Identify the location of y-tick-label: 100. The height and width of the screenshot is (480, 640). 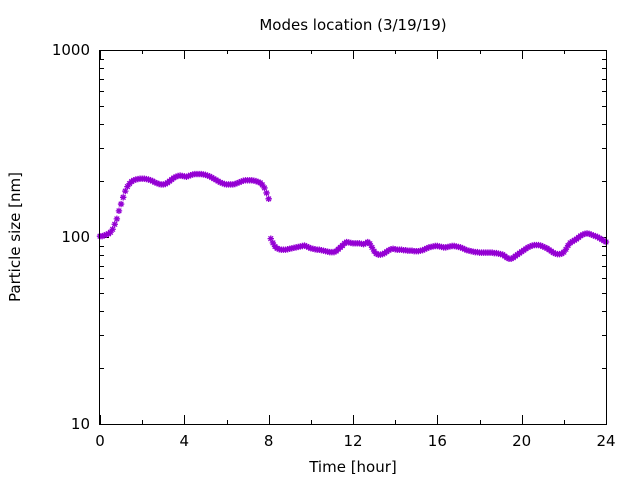
(75, 237).